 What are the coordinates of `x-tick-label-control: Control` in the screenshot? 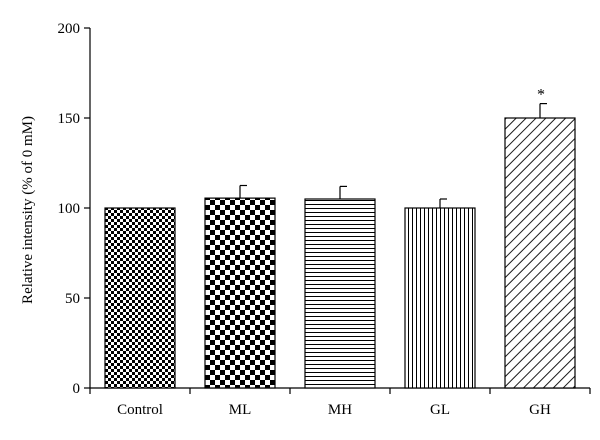 It's located at (140, 410).